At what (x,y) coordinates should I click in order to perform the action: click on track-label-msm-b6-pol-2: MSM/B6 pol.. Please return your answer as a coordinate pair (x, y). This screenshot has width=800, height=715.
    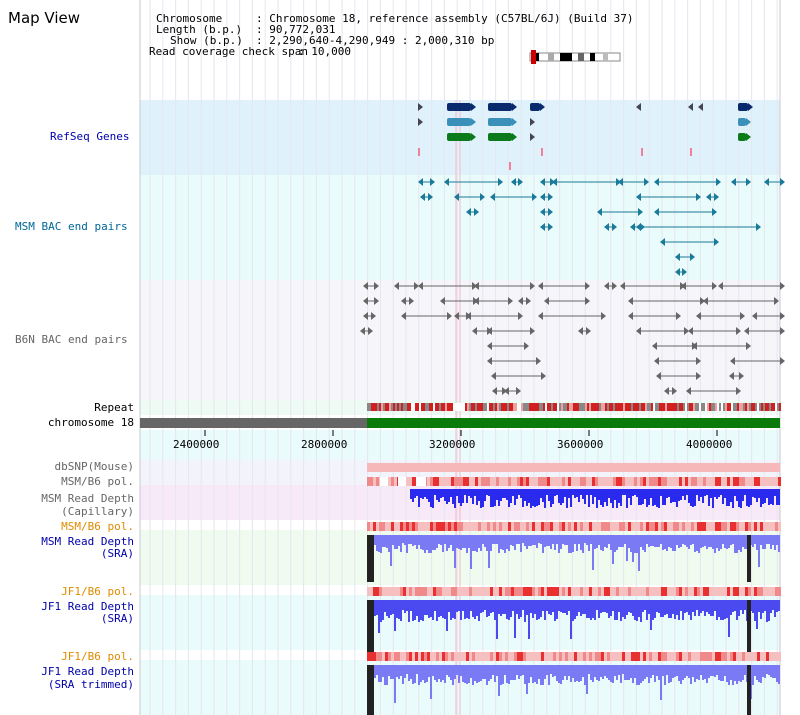
    Looking at the image, I should click on (97, 526).